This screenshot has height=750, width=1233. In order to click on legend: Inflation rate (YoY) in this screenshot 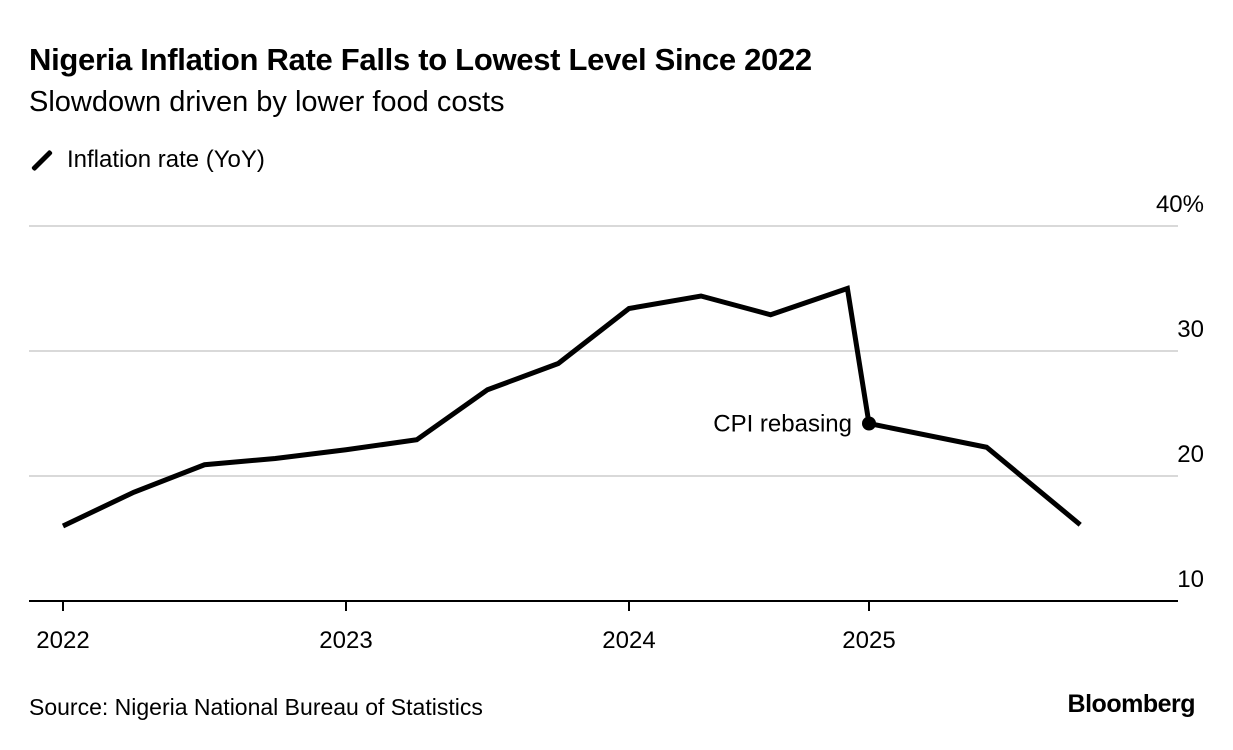, I will do `click(147, 160)`.